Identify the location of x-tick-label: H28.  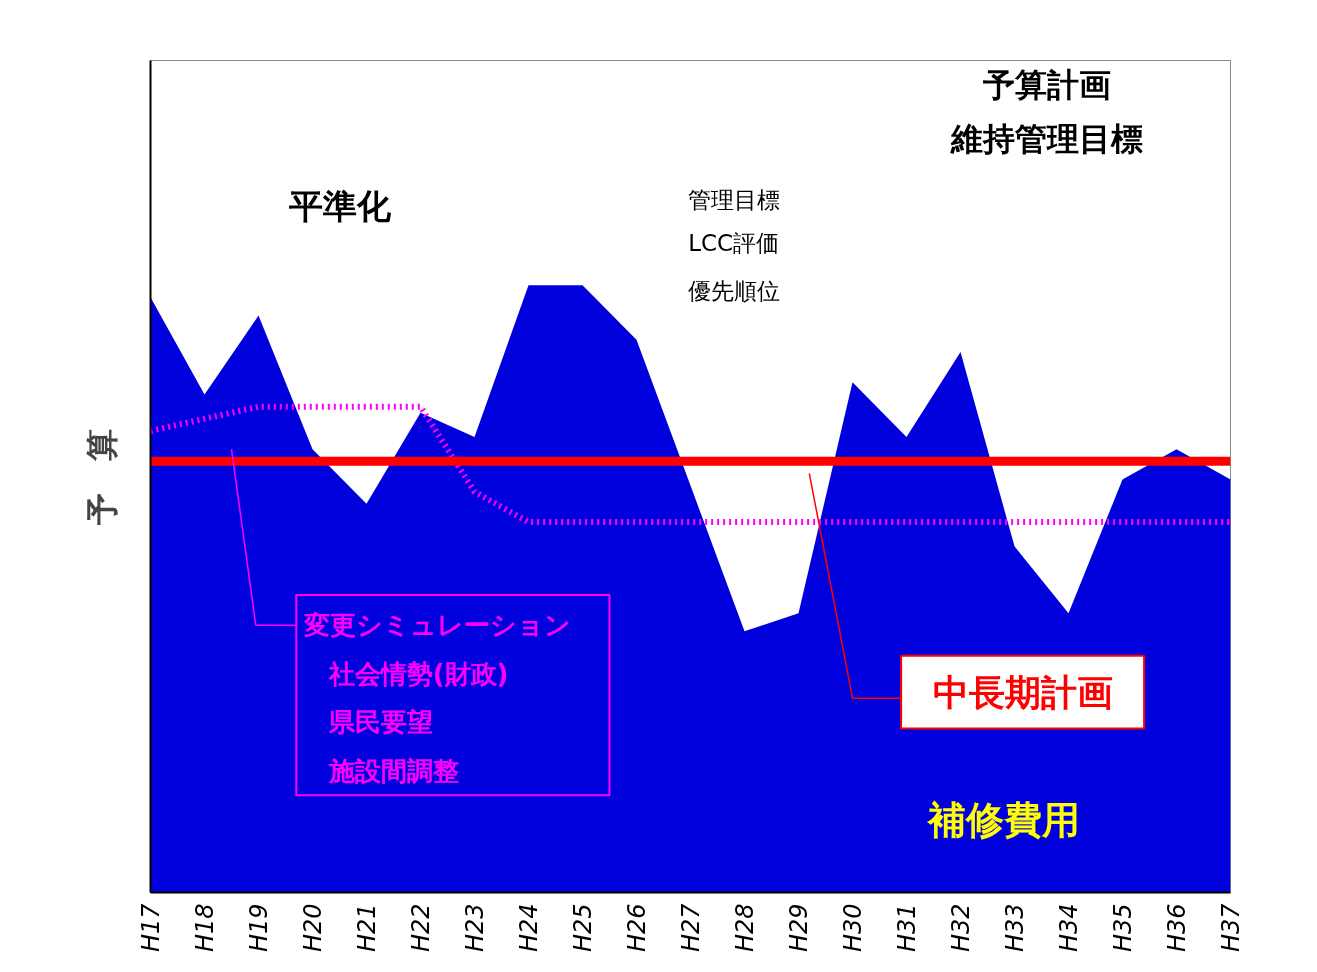
(744, 928).